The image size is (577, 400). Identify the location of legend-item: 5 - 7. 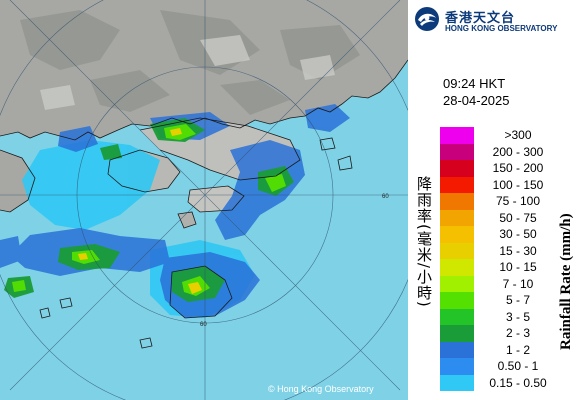
(500, 300).